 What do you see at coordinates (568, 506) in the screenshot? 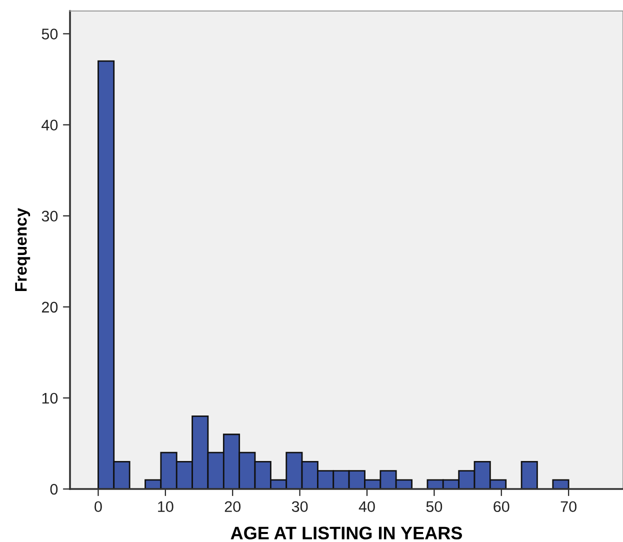
I see `x-tick-label: 70` at bounding box center [568, 506].